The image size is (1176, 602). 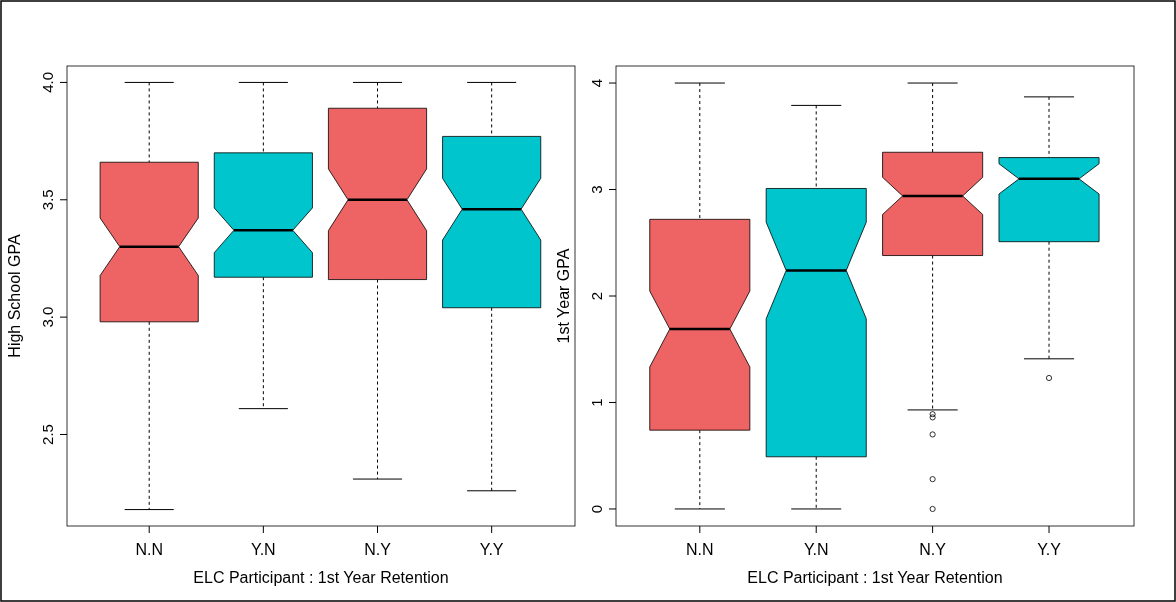 I want to click on y-tick-label: 1, so click(x=596, y=402).